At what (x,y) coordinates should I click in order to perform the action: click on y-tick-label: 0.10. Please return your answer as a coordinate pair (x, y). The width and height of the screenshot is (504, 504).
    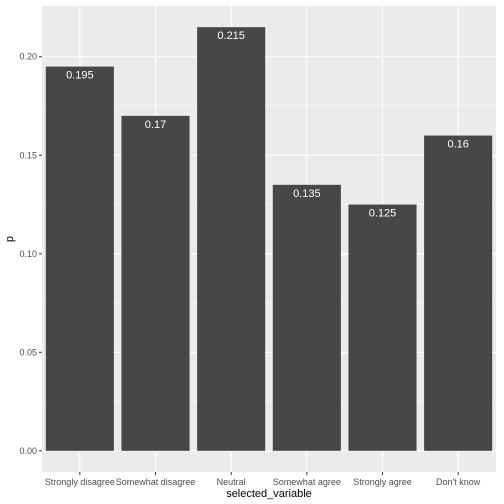
    Looking at the image, I should click on (28, 254).